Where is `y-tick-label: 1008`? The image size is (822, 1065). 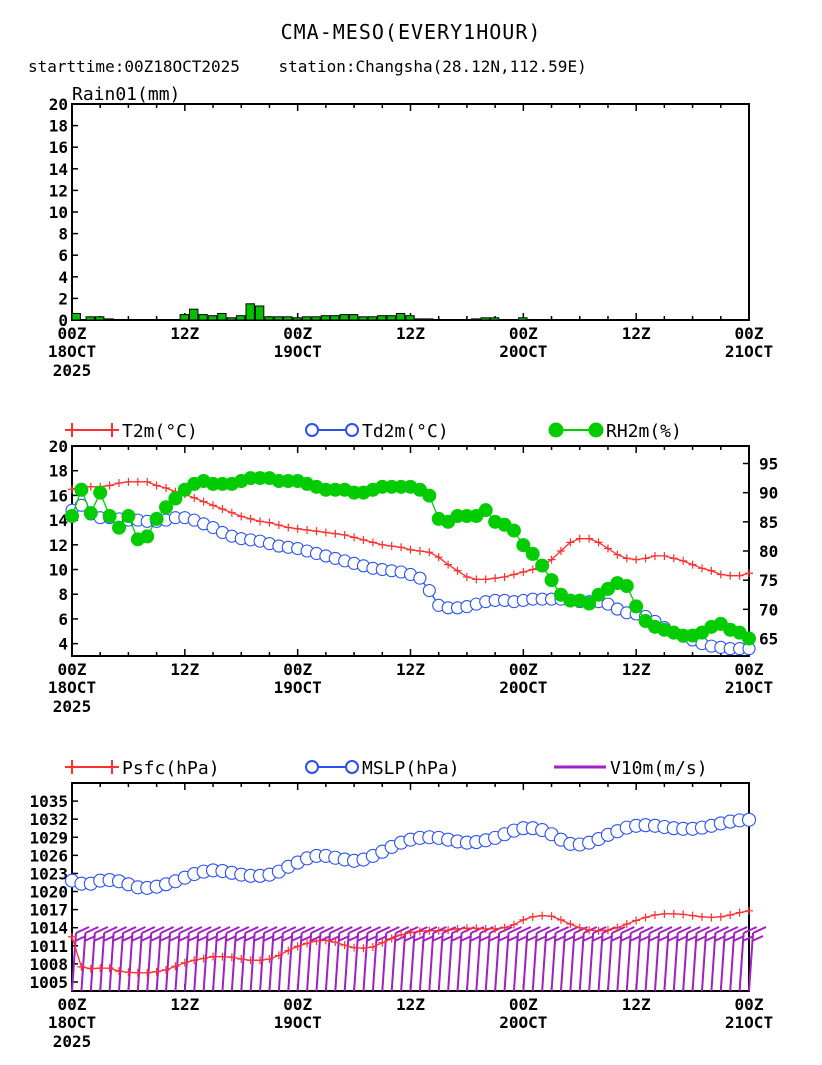
y-tick-label: 1008 is located at coordinates (48, 964).